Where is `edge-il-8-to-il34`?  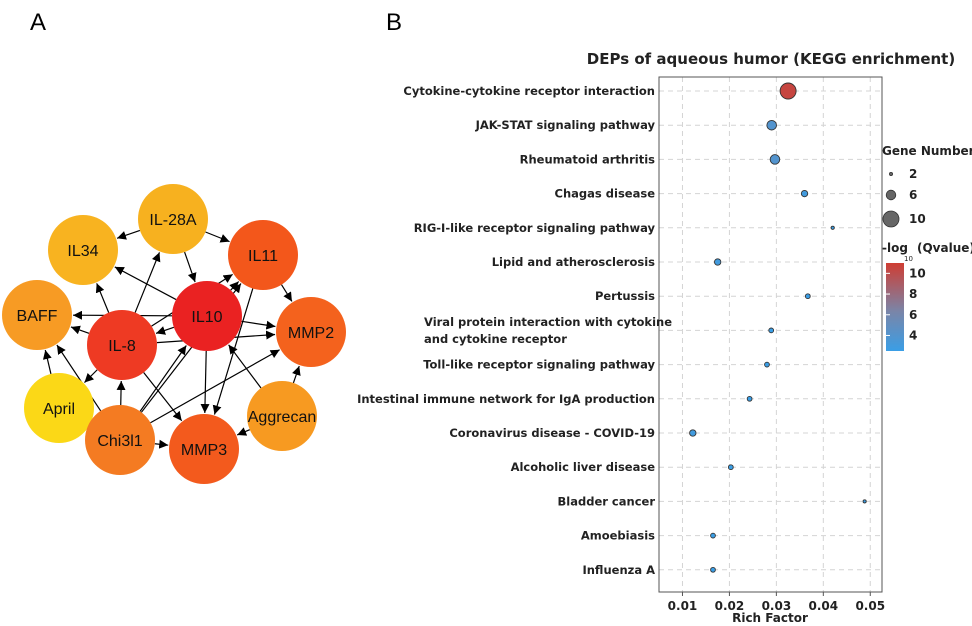 edge-il-8-to-il34 is located at coordinates (102, 298).